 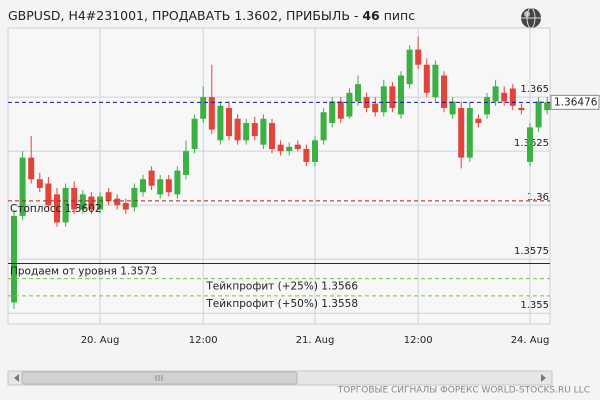 I want to click on title-unit: пипс, so click(x=397, y=15).